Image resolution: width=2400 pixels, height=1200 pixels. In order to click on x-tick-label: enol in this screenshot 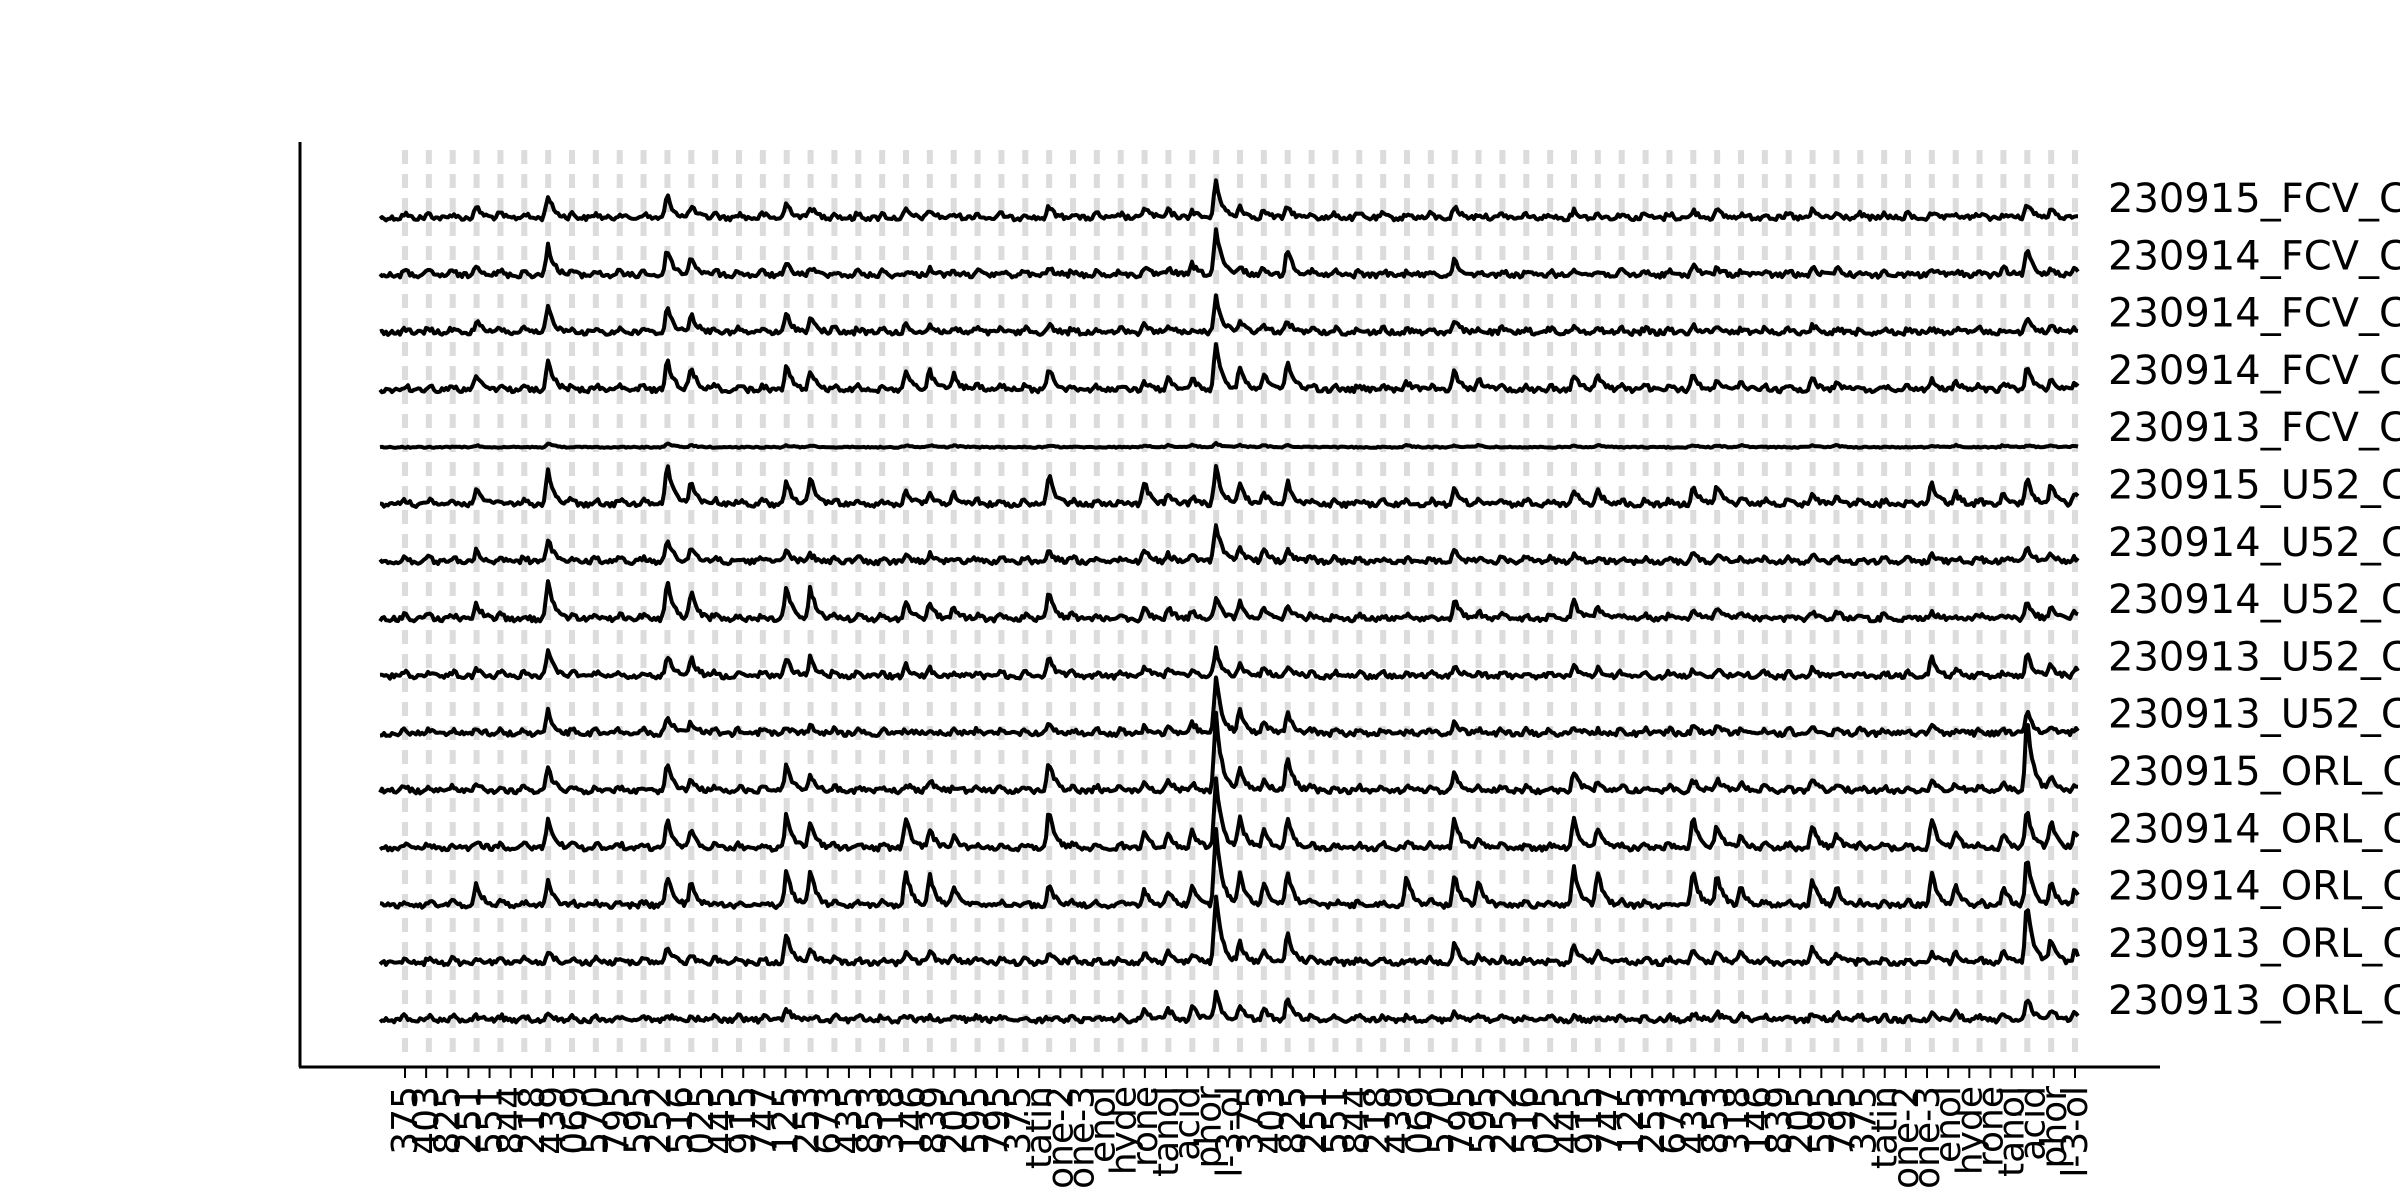, I will do `click(1103, 1124)`.